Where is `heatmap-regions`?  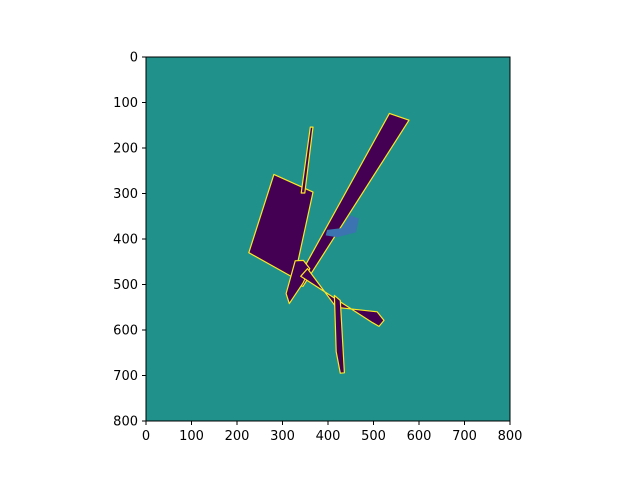 heatmap-regions is located at coordinates (329, 243).